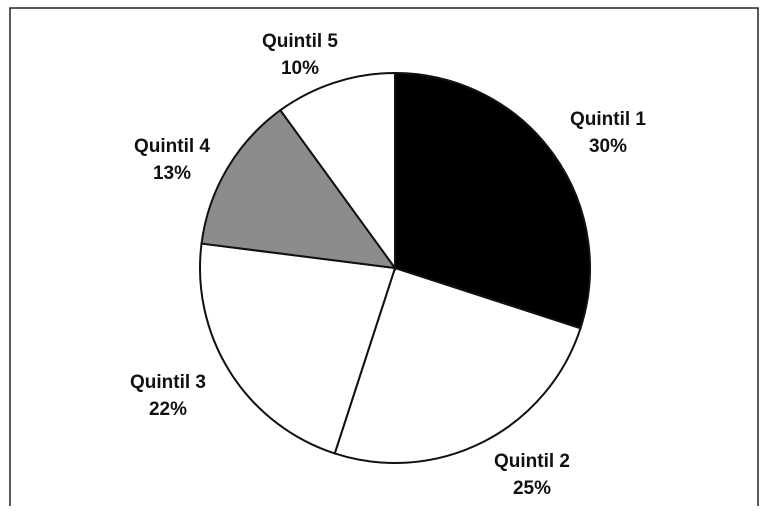 The image size is (770, 511). What do you see at coordinates (172, 173) in the screenshot?
I see `slice-value-label: 13%` at bounding box center [172, 173].